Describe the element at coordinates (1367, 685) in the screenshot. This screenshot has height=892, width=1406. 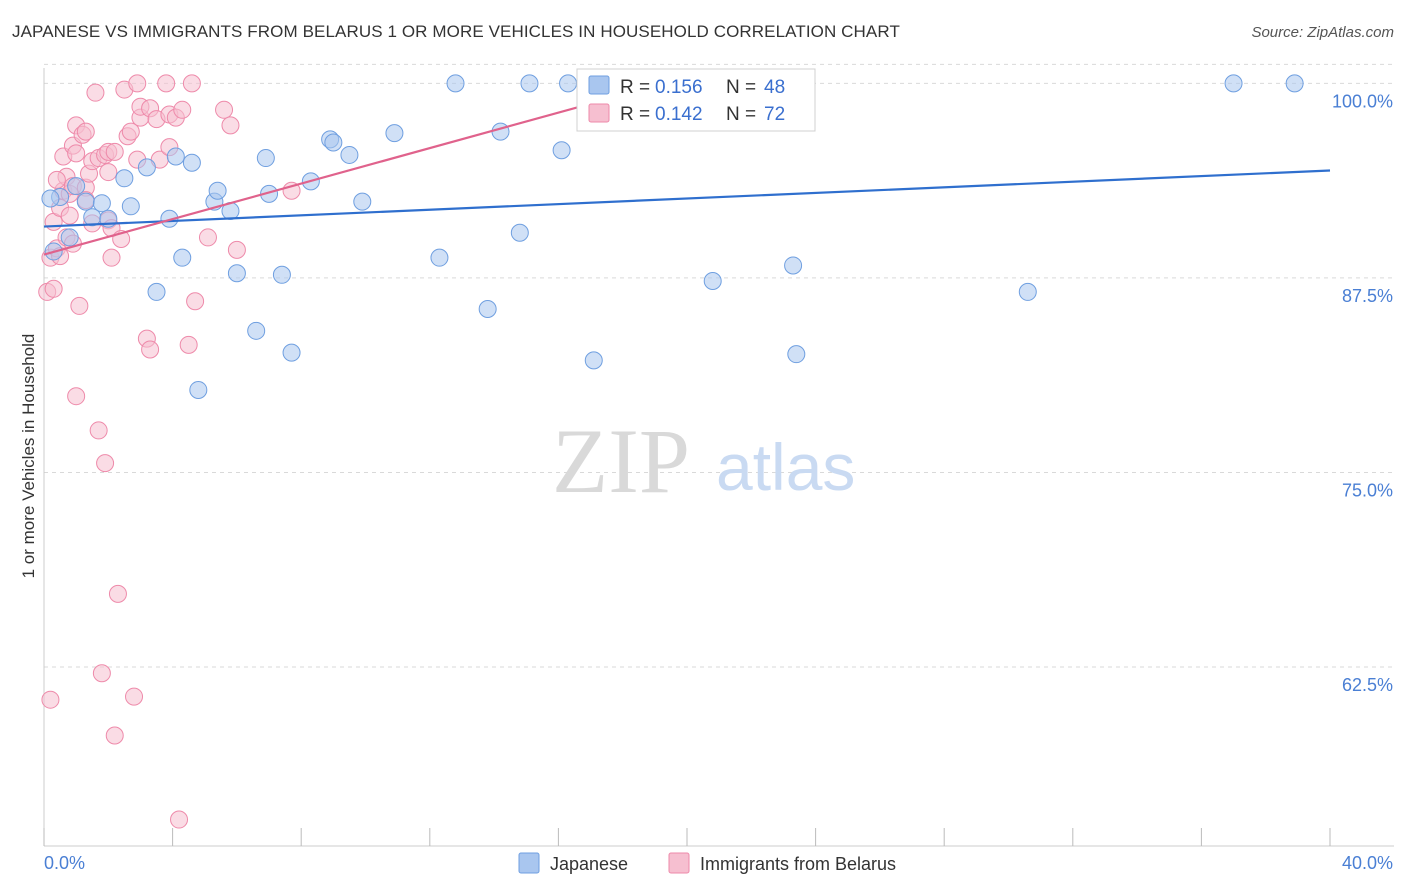
I see `y-tick-label: 62.5%` at that location.